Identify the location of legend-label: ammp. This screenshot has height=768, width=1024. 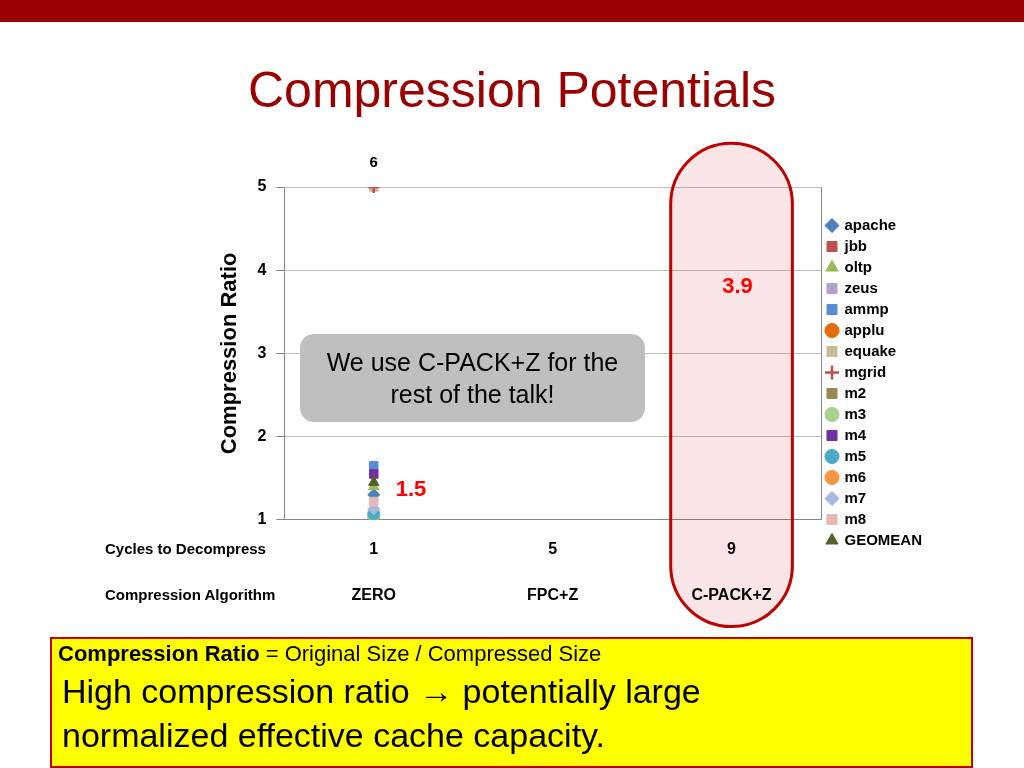
(866, 308).